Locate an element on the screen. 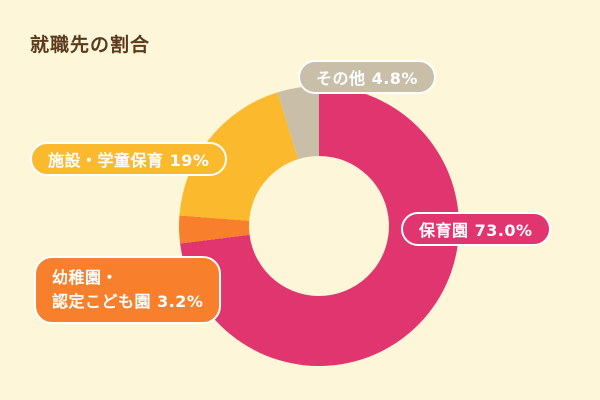 The width and height of the screenshot is (600, 400). chart-title: 就職先の割合 is located at coordinates (90, 45).